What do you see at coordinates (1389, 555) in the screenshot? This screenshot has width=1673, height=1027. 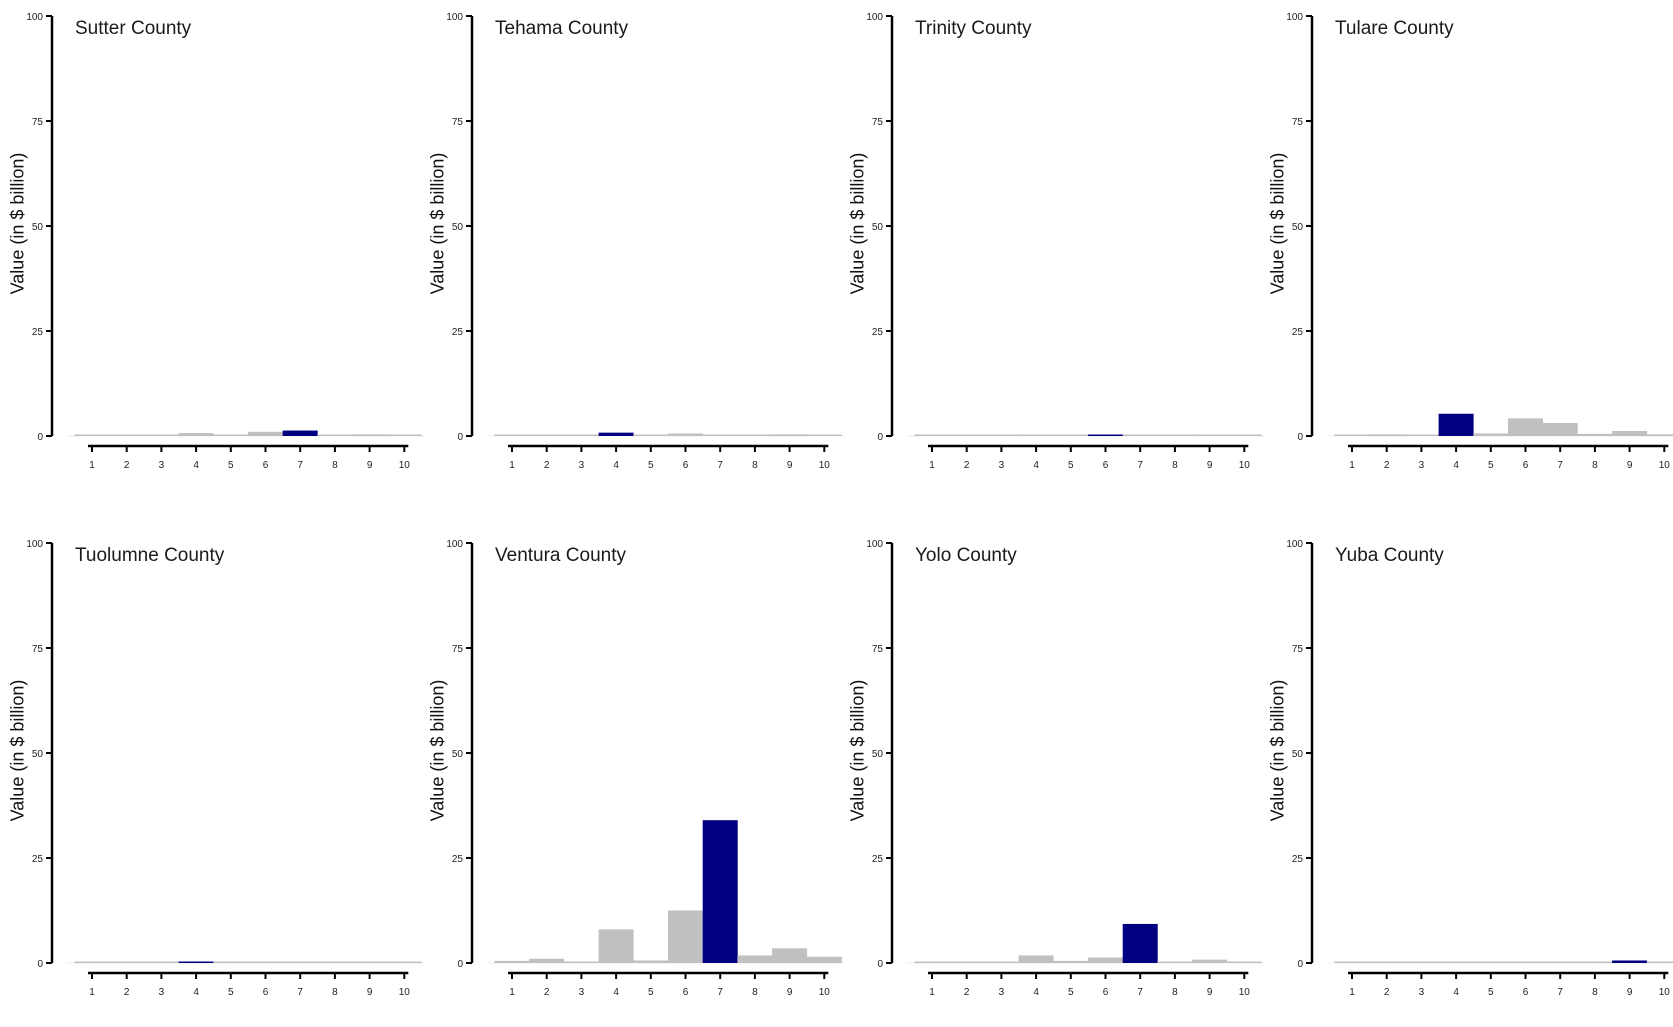 I see `panel-title: Yuba County` at bounding box center [1389, 555].